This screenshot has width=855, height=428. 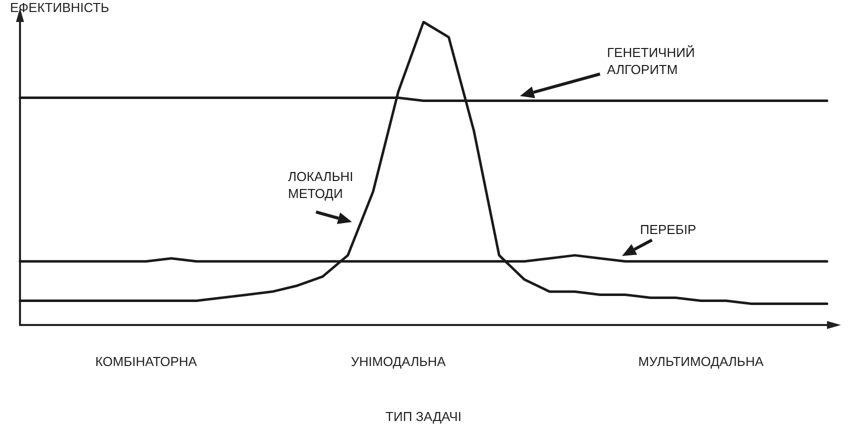 I want to click on x-tick-label: КОМБІНАТОРНА, so click(x=146, y=361).